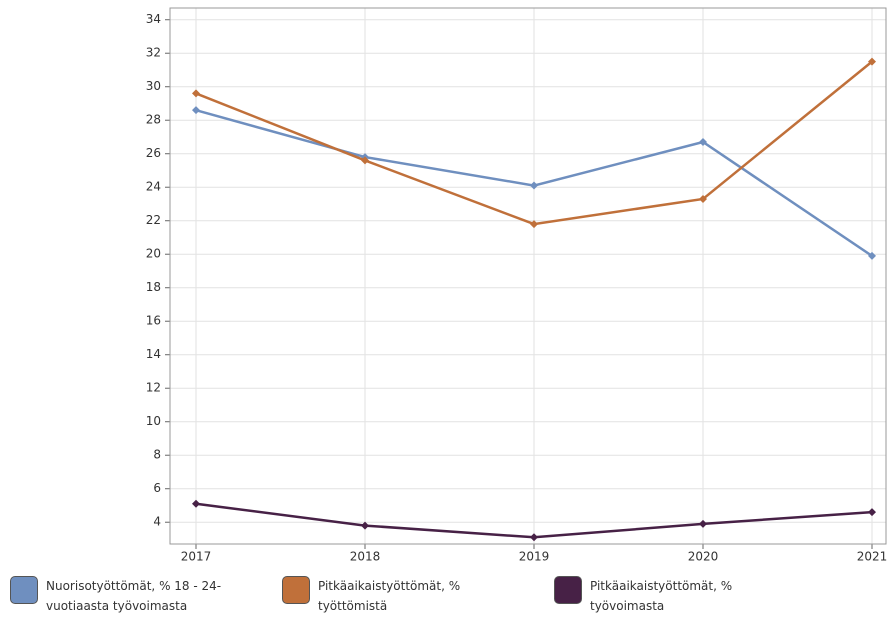 This screenshot has height=622, width=892. What do you see at coordinates (153, 120) in the screenshot?
I see `y-tick-label: 28` at bounding box center [153, 120].